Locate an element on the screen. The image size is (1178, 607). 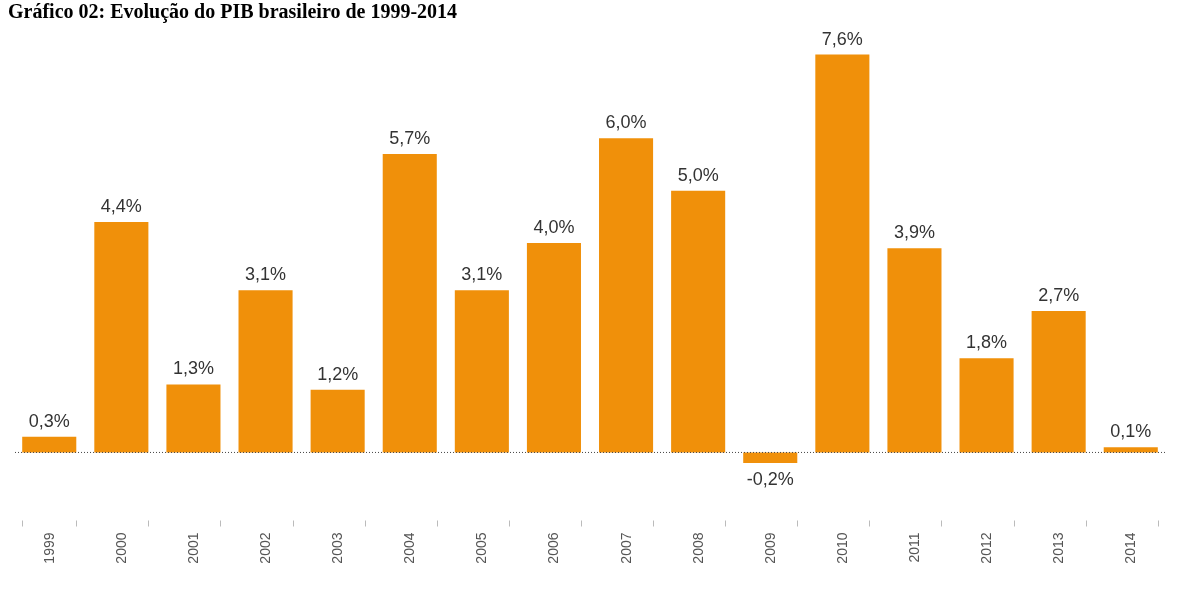
chart-title: Gráfico 02: Evolução do PIB brasileiro de 1999-2014 is located at coordinates (233, 11).